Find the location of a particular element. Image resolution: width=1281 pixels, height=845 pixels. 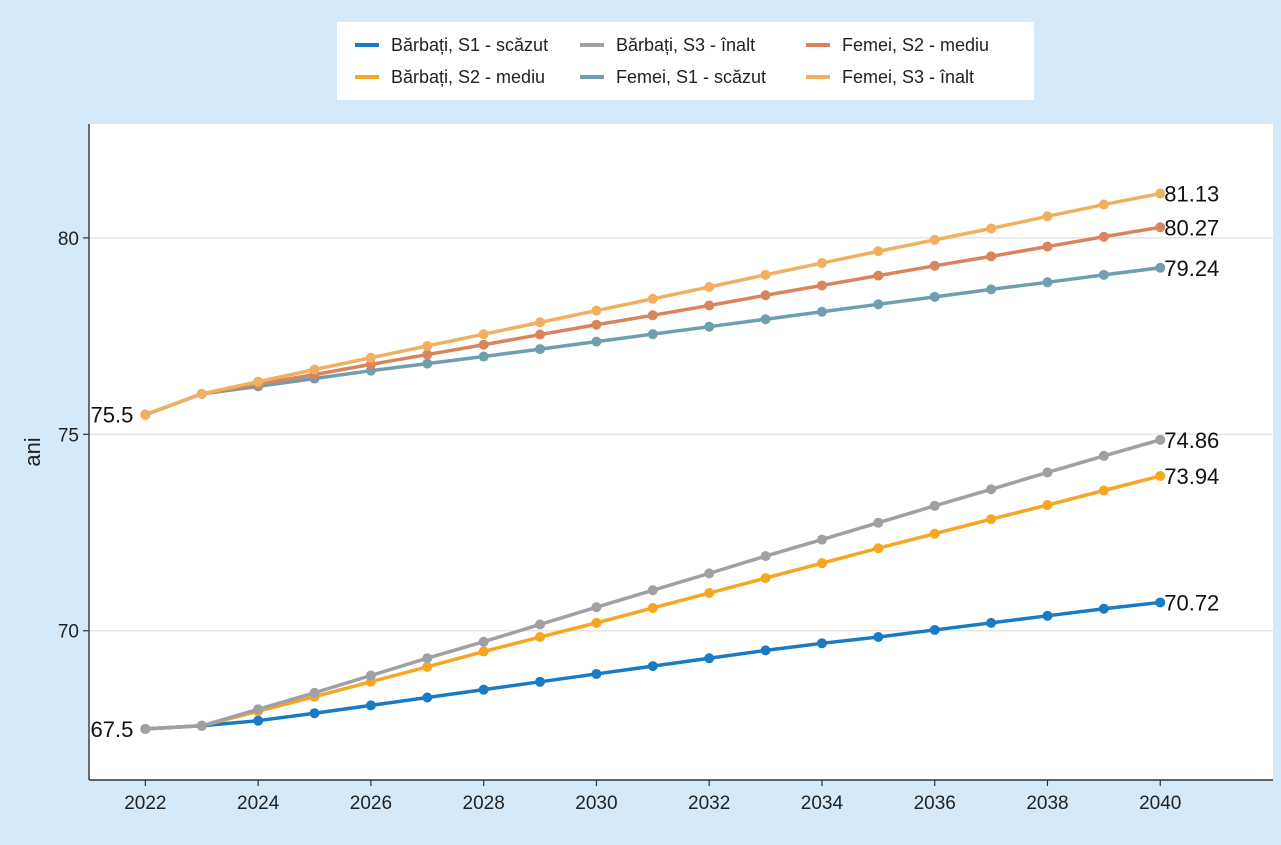

end-value-label: 79.24 is located at coordinates (1191, 268).